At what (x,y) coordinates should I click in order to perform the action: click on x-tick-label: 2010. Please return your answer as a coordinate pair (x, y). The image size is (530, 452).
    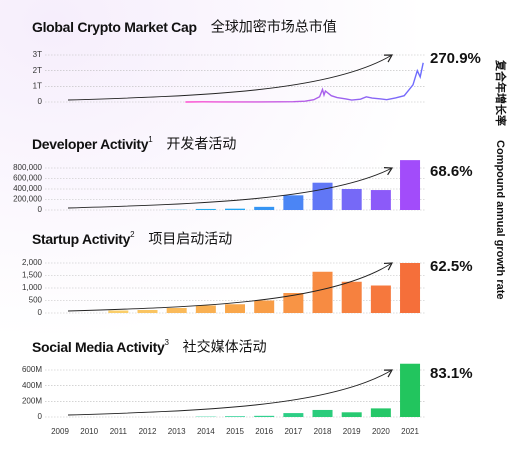
    Looking at the image, I should click on (89, 431).